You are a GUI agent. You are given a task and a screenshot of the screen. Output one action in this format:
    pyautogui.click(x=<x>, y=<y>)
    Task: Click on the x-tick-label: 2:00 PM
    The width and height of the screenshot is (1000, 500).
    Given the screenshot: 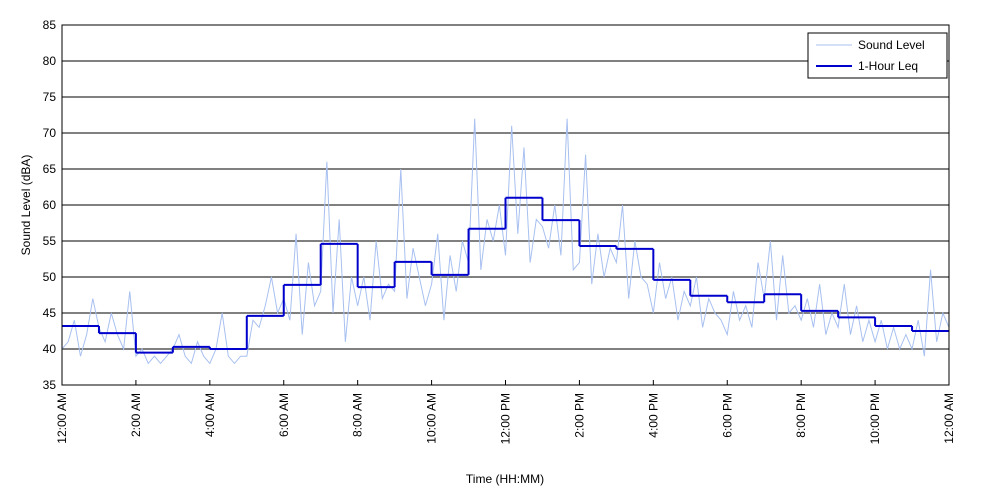 What is the action you would take?
    pyautogui.click(x=579, y=415)
    